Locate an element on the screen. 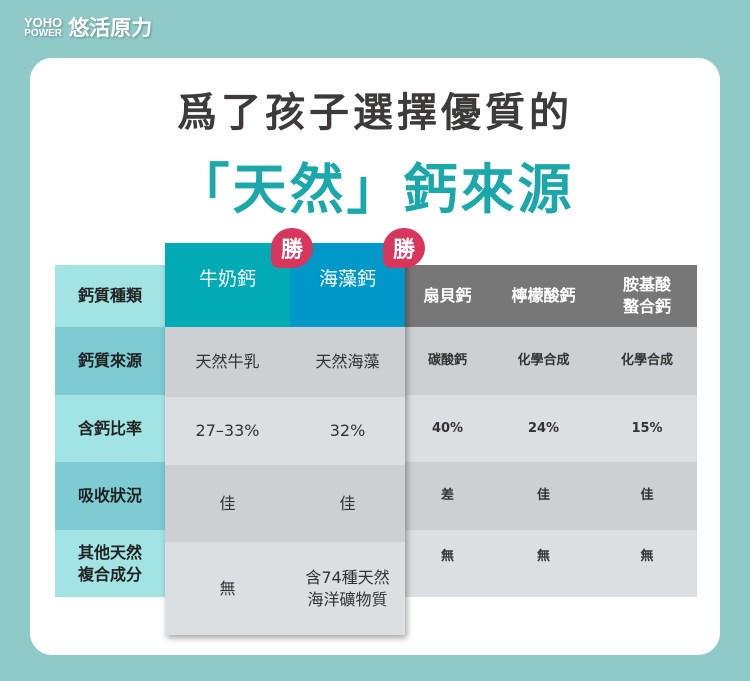 The width and height of the screenshot is (750, 681). table-cell: 含74種天然 海洋礦物質 is located at coordinates (347, 588).